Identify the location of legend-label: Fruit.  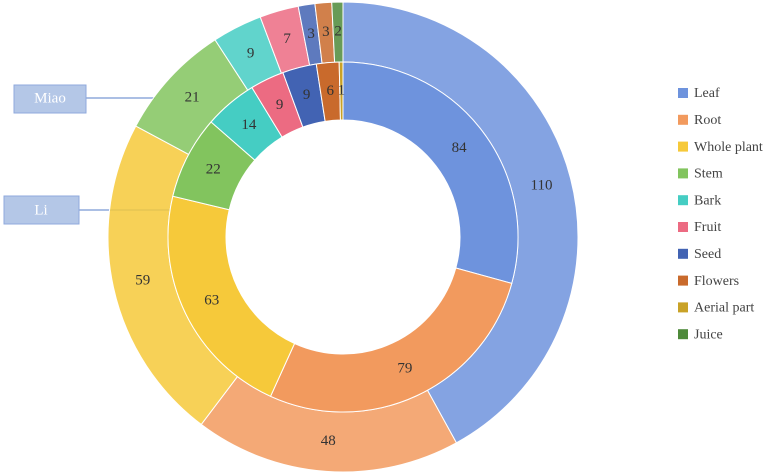
(707, 227).